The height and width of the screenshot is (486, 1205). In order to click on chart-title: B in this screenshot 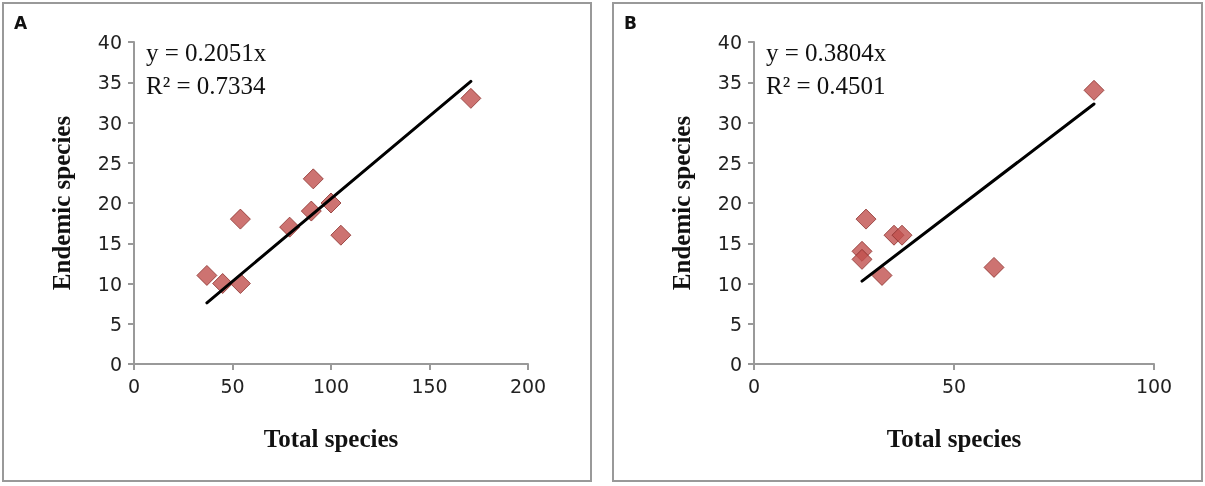, I will do `click(630, 22)`.